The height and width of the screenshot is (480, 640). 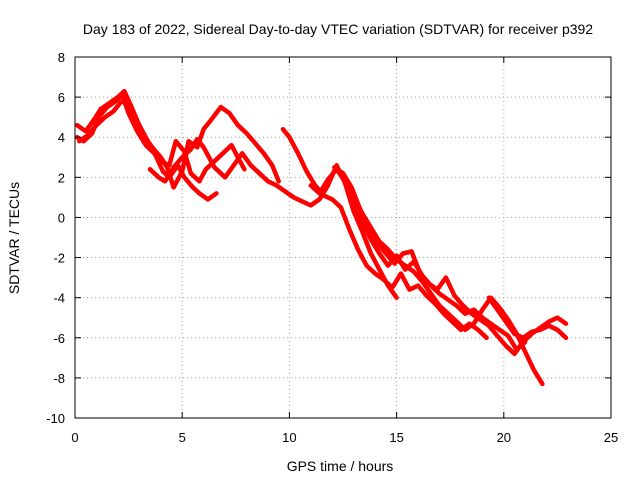 What do you see at coordinates (55, 418) in the screenshot?
I see `y-tick-label: -10` at bounding box center [55, 418].